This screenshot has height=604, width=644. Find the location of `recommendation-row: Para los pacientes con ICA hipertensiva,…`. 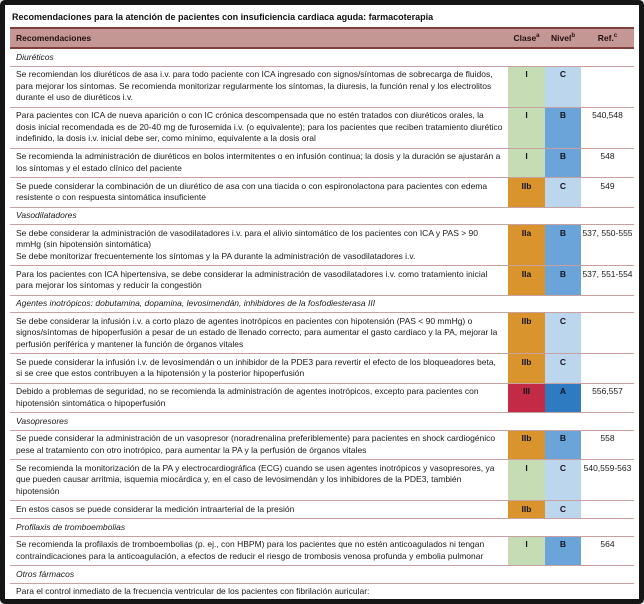

recommendation-row: Para los pacientes con ICA hipertensiva,… is located at coordinates (322, 280).